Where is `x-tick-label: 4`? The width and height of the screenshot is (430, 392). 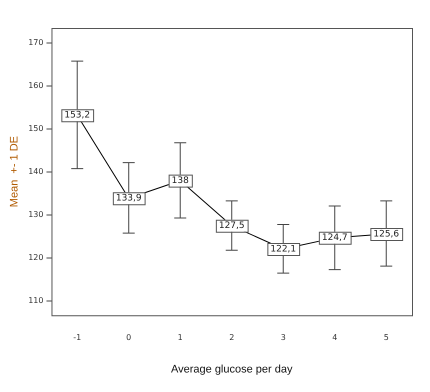
x-tick-label: 4 is located at coordinates (335, 337).